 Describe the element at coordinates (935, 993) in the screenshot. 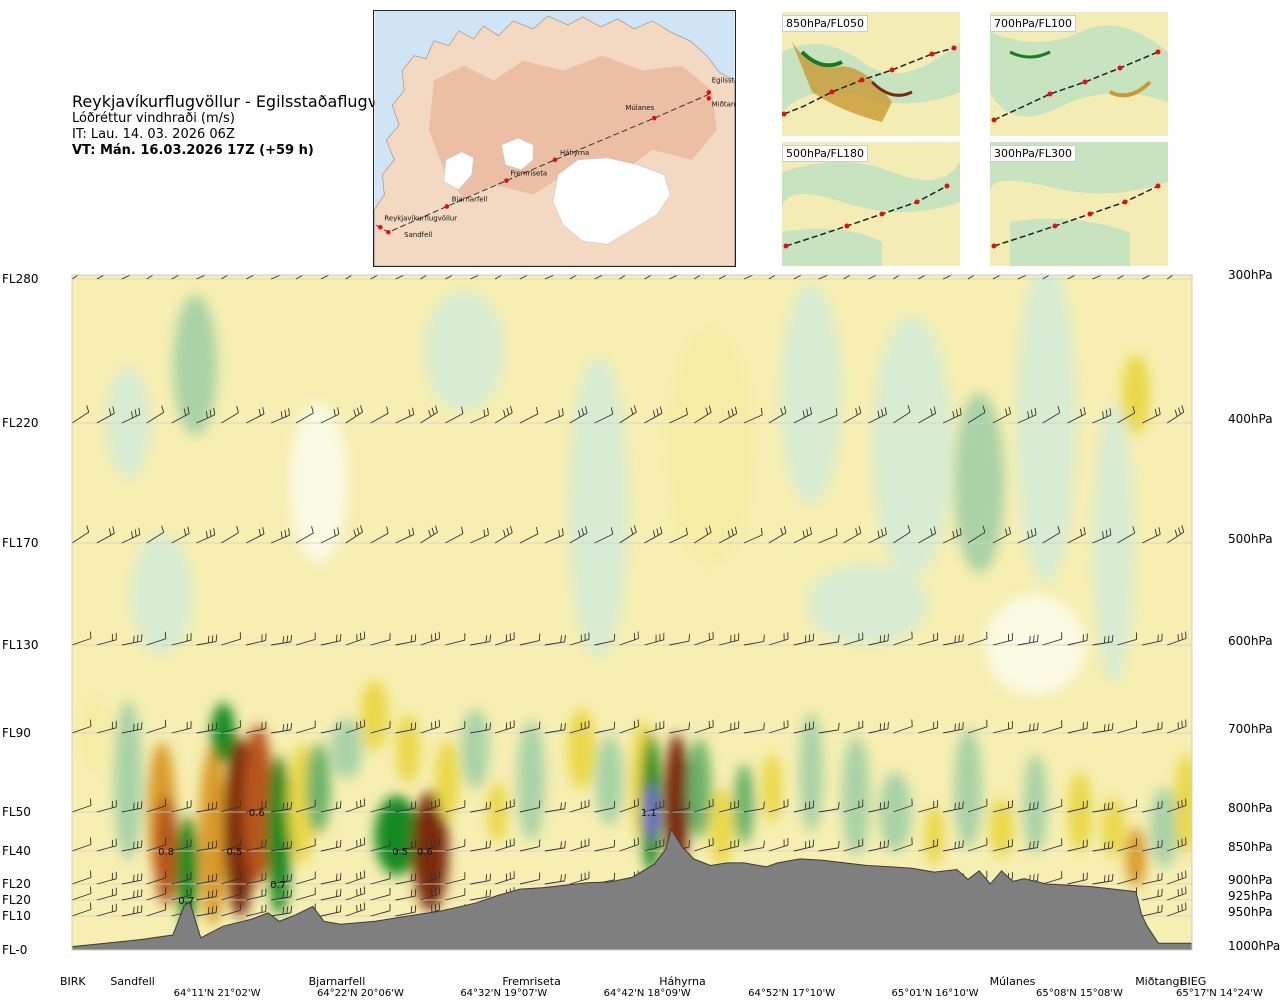

I see `coordinate-label: 65°01'N 16°10'W` at that location.